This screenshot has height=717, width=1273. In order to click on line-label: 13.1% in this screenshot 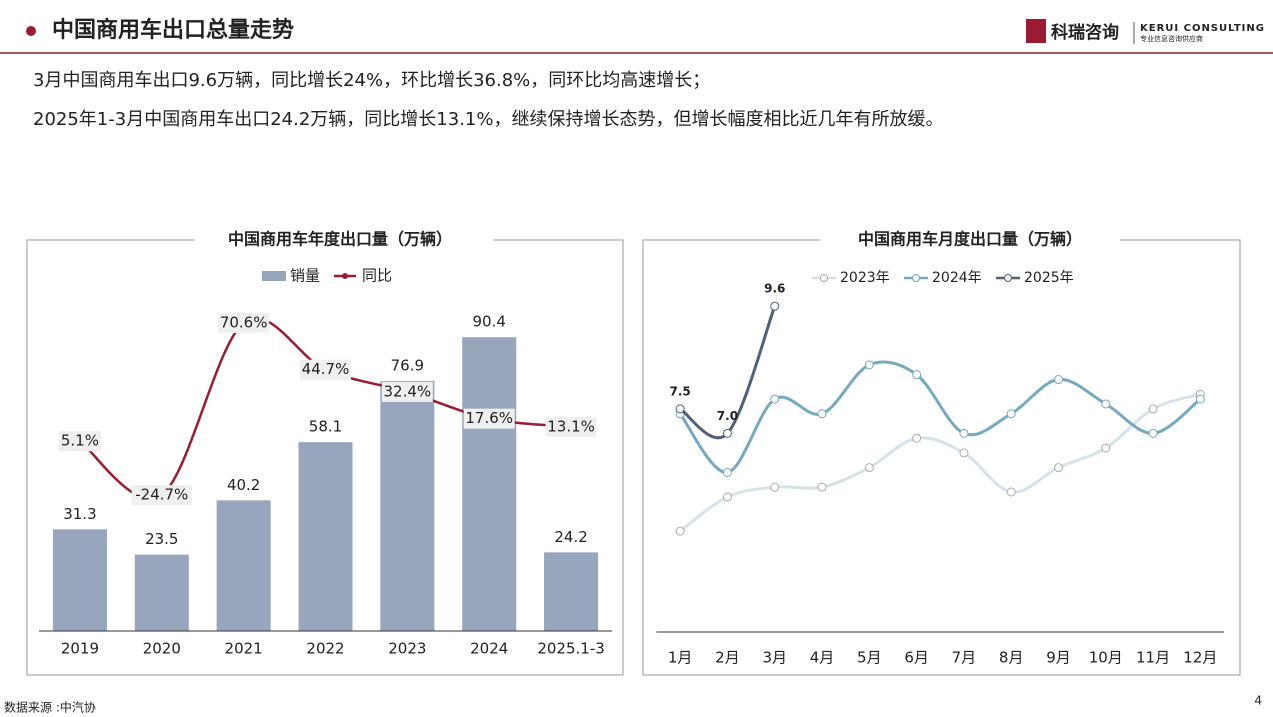, I will do `click(571, 426)`.